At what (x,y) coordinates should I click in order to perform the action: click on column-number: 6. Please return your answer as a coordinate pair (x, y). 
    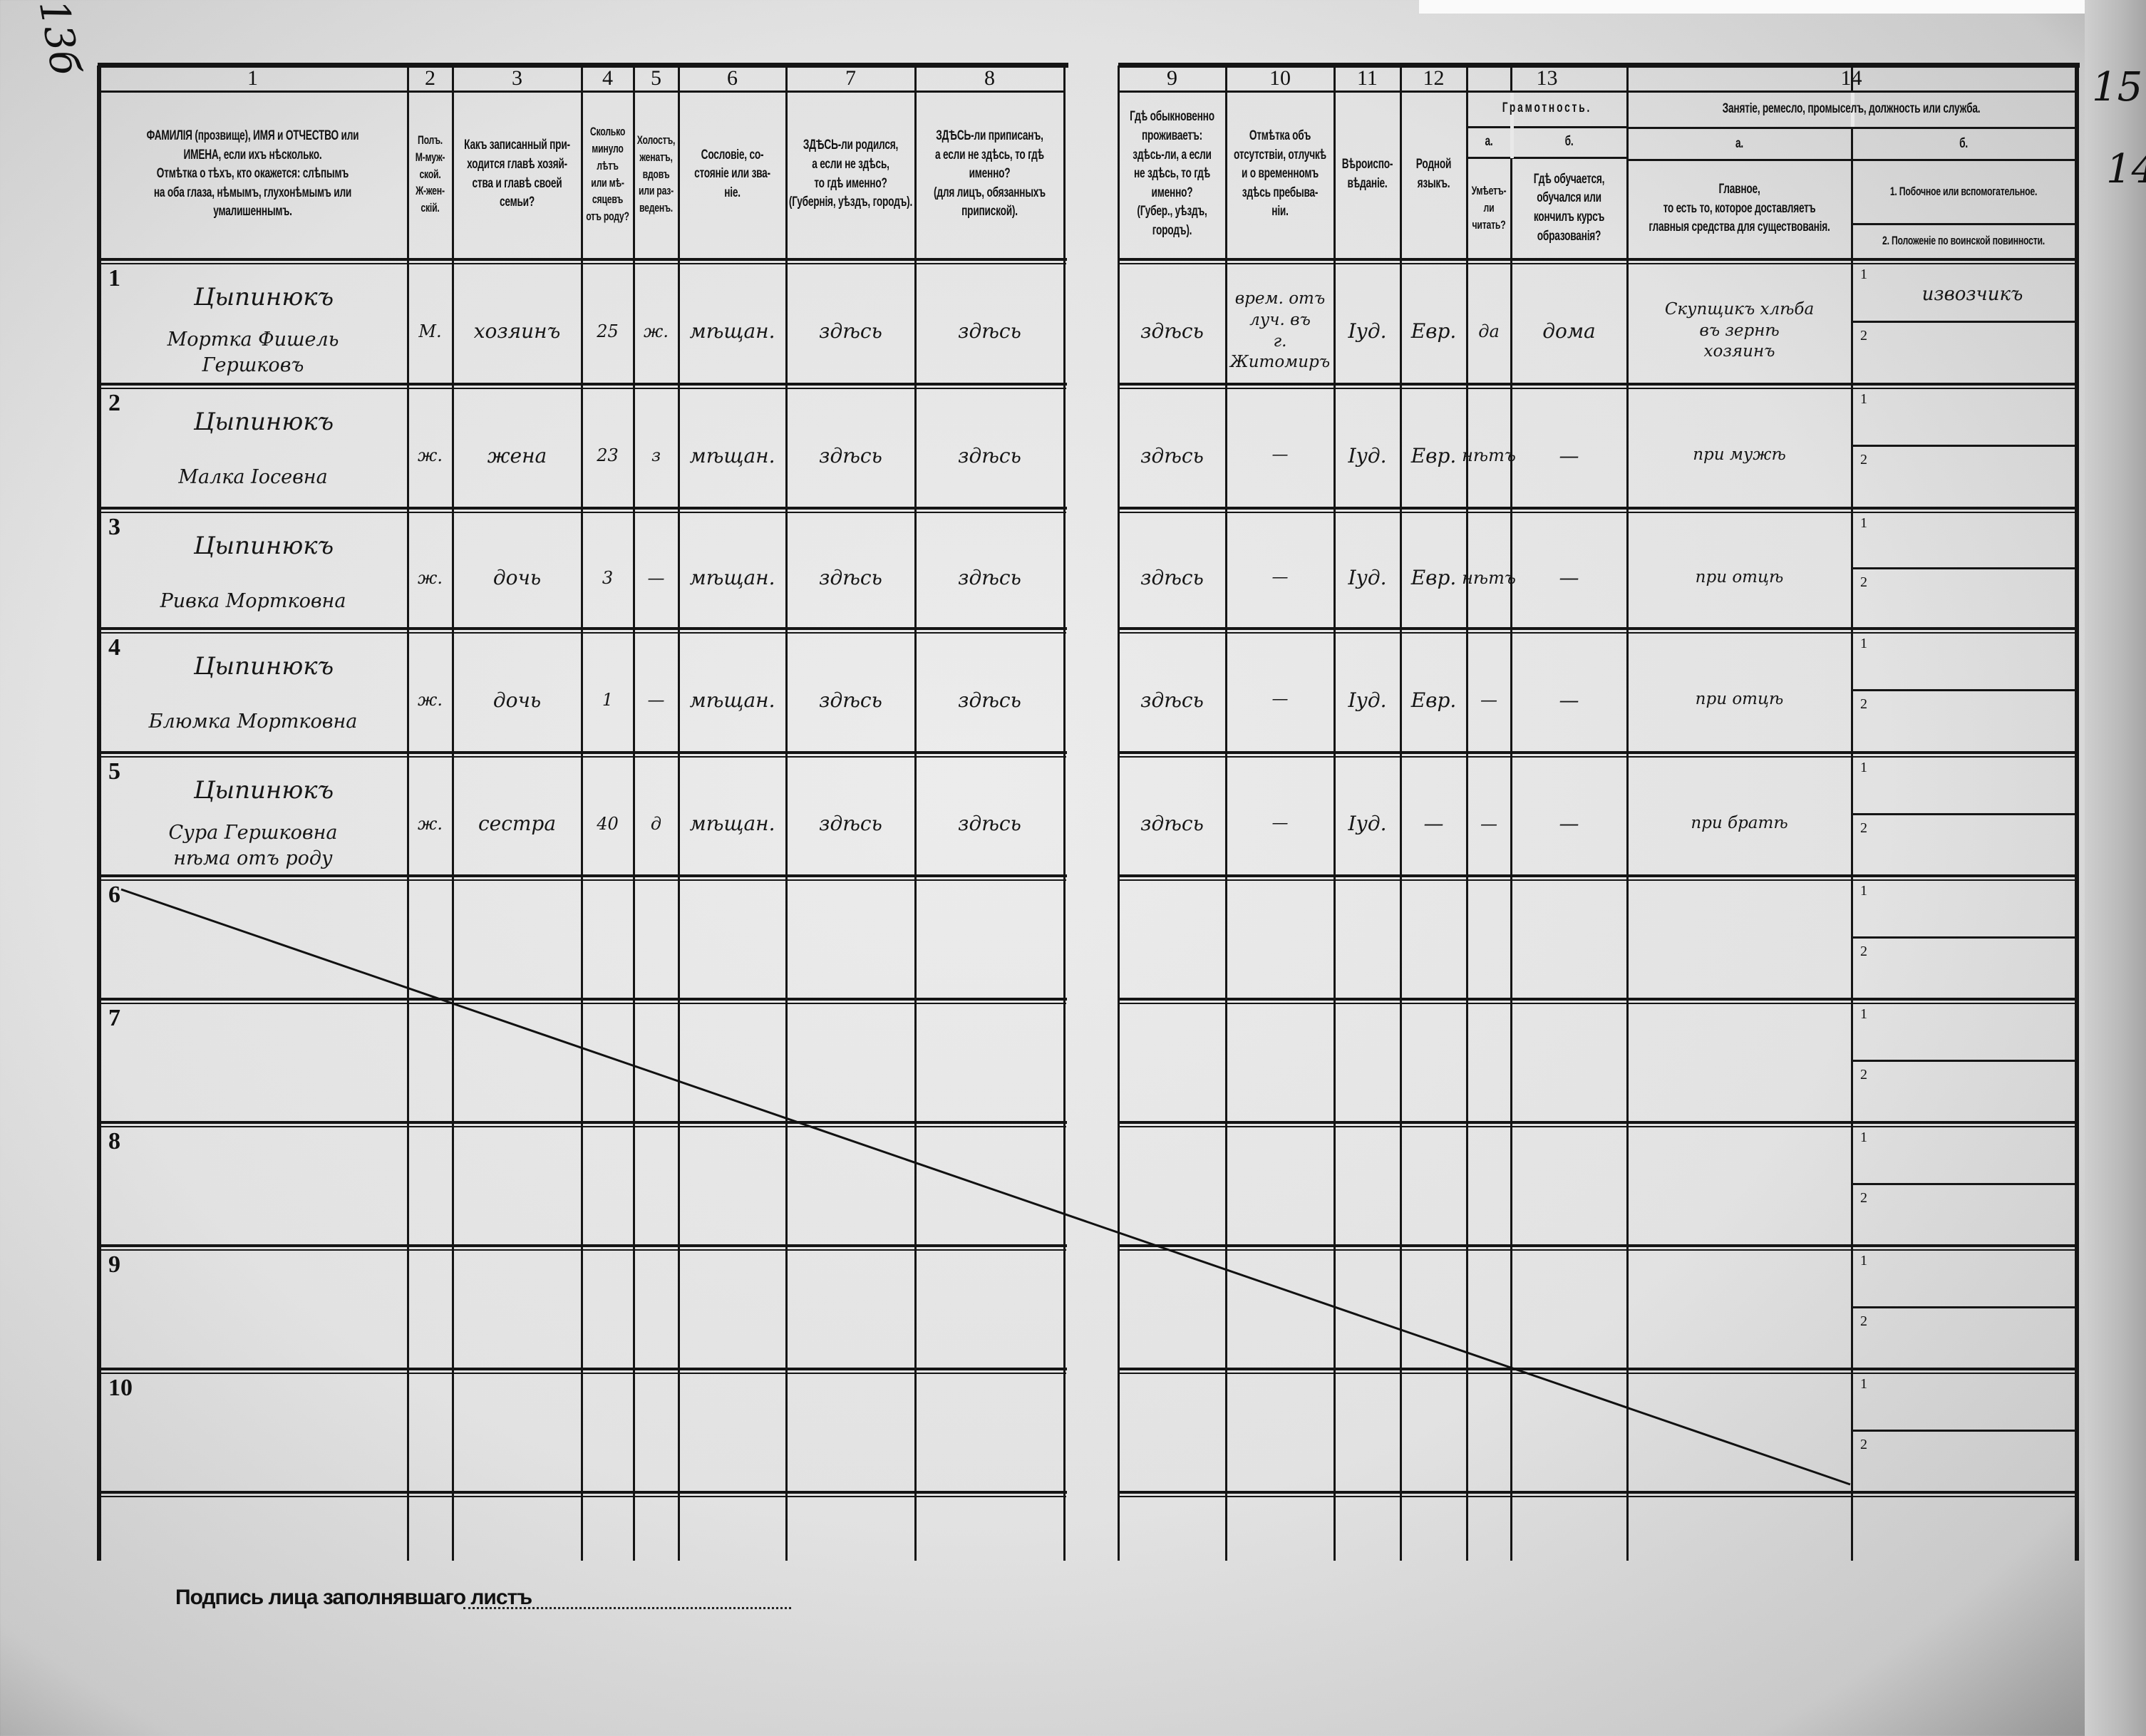
    Looking at the image, I should click on (732, 78).